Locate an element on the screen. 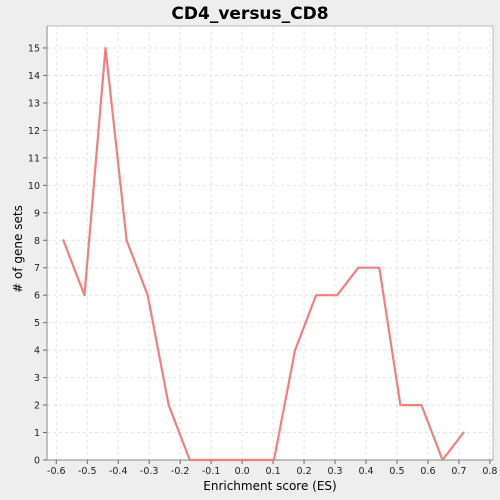 The image size is (500, 500). x-tick-label: 0.5 is located at coordinates (396, 471).